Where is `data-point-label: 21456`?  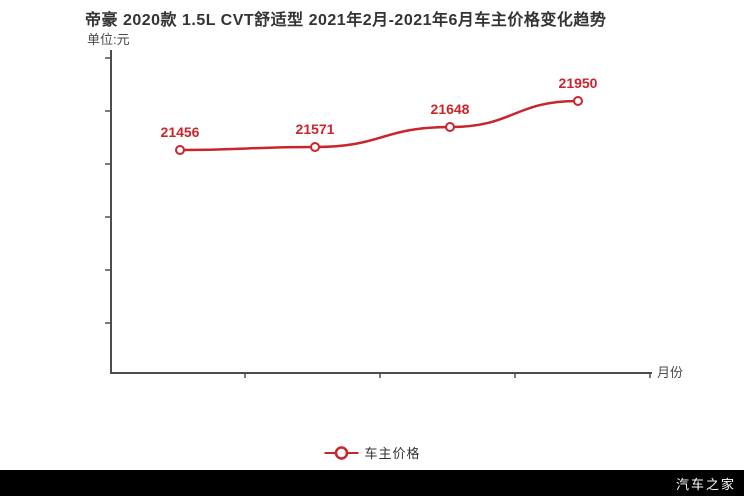
data-point-label: 21456 is located at coordinates (180, 132).